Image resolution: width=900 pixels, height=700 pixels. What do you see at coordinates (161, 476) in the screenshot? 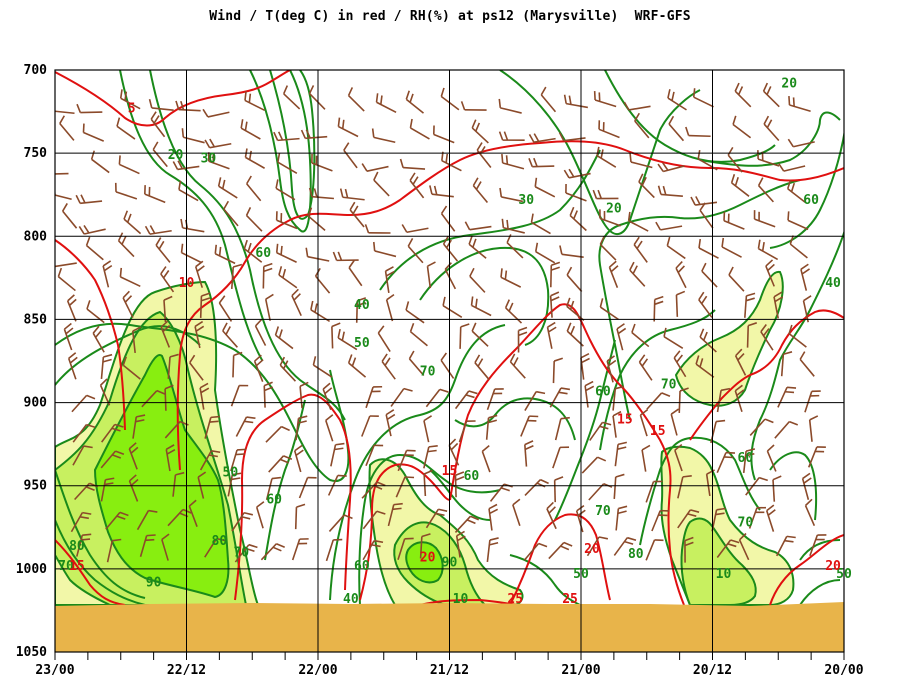
I see `rh-90-region-left` at bounding box center [161, 476].